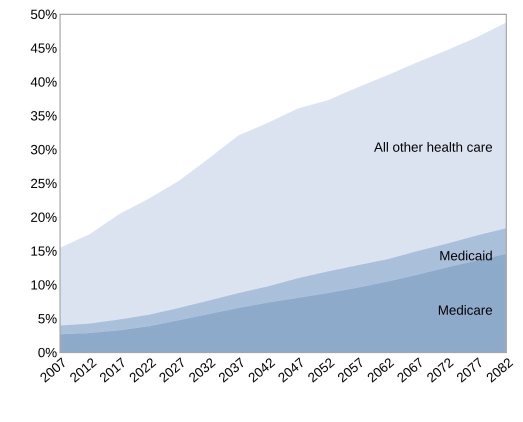 This screenshot has width=523, height=422. Describe the element at coordinates (433, 147) in the screenshot. I see `series-label: All other health care` at that location.